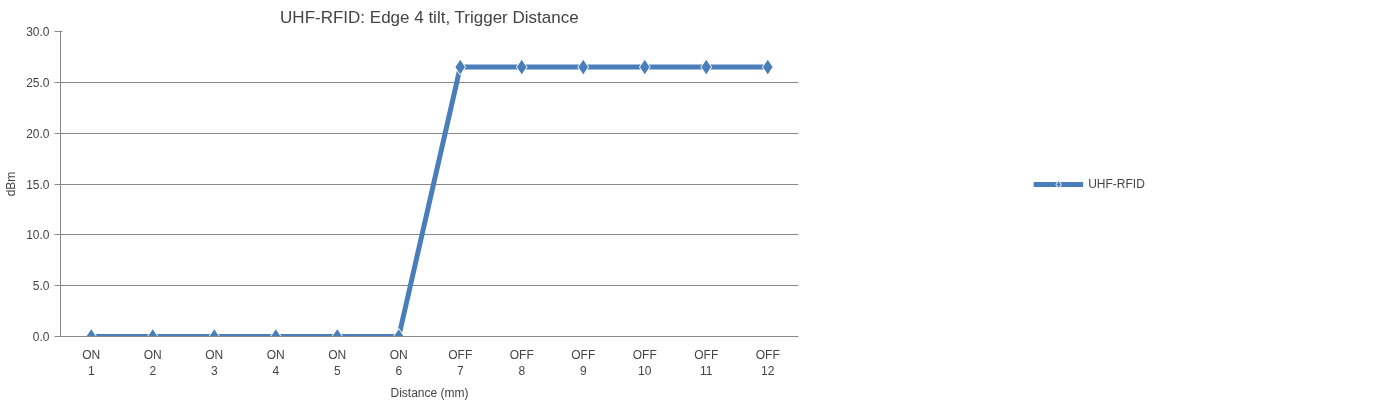 This screenshot has width=1384, height=407. I want to click on x-tick-label: ON 1, so click(91, 363).